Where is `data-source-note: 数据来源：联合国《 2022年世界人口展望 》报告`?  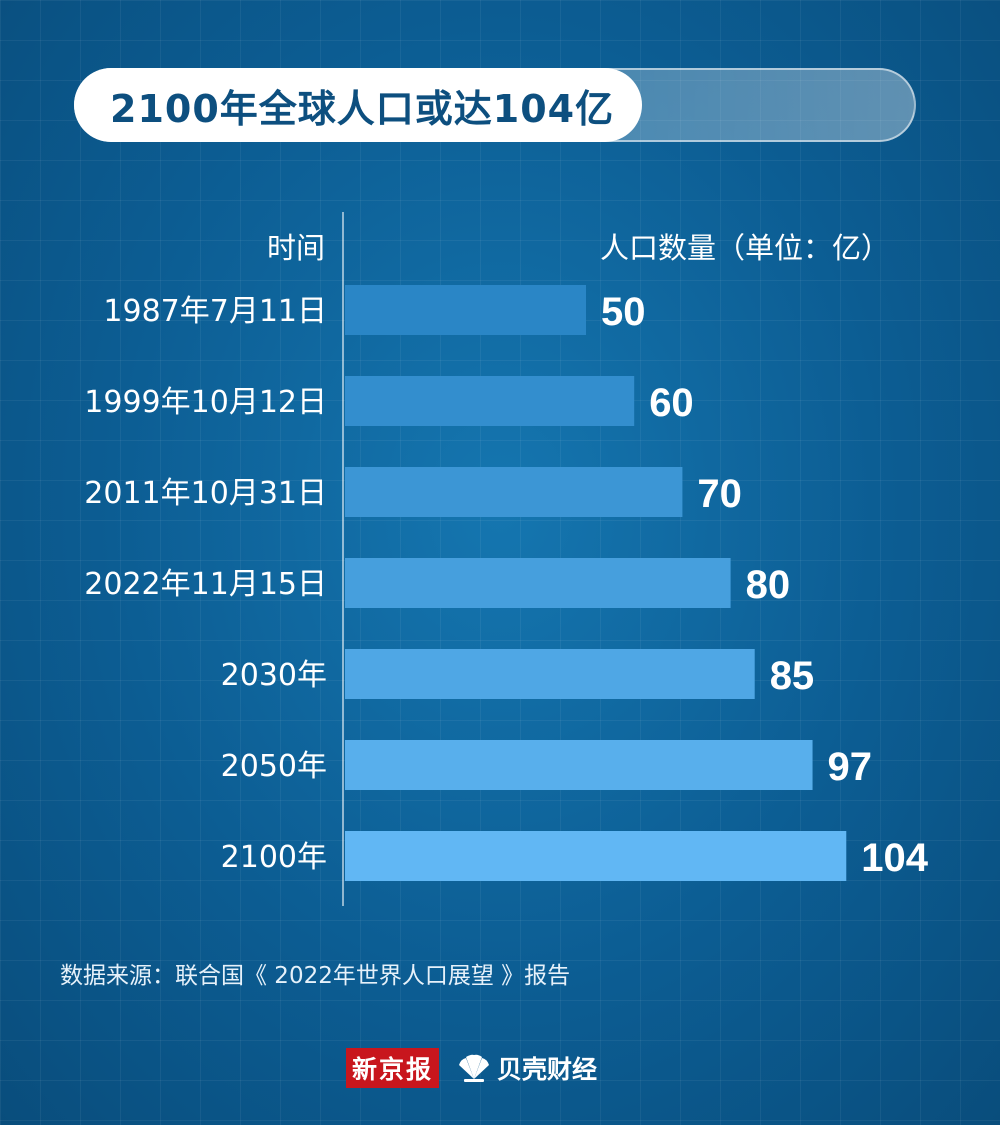
data-source-note: 数据来源：联合国《 2022年世界人口展望 》报告 is located at coordinates (315, 976).